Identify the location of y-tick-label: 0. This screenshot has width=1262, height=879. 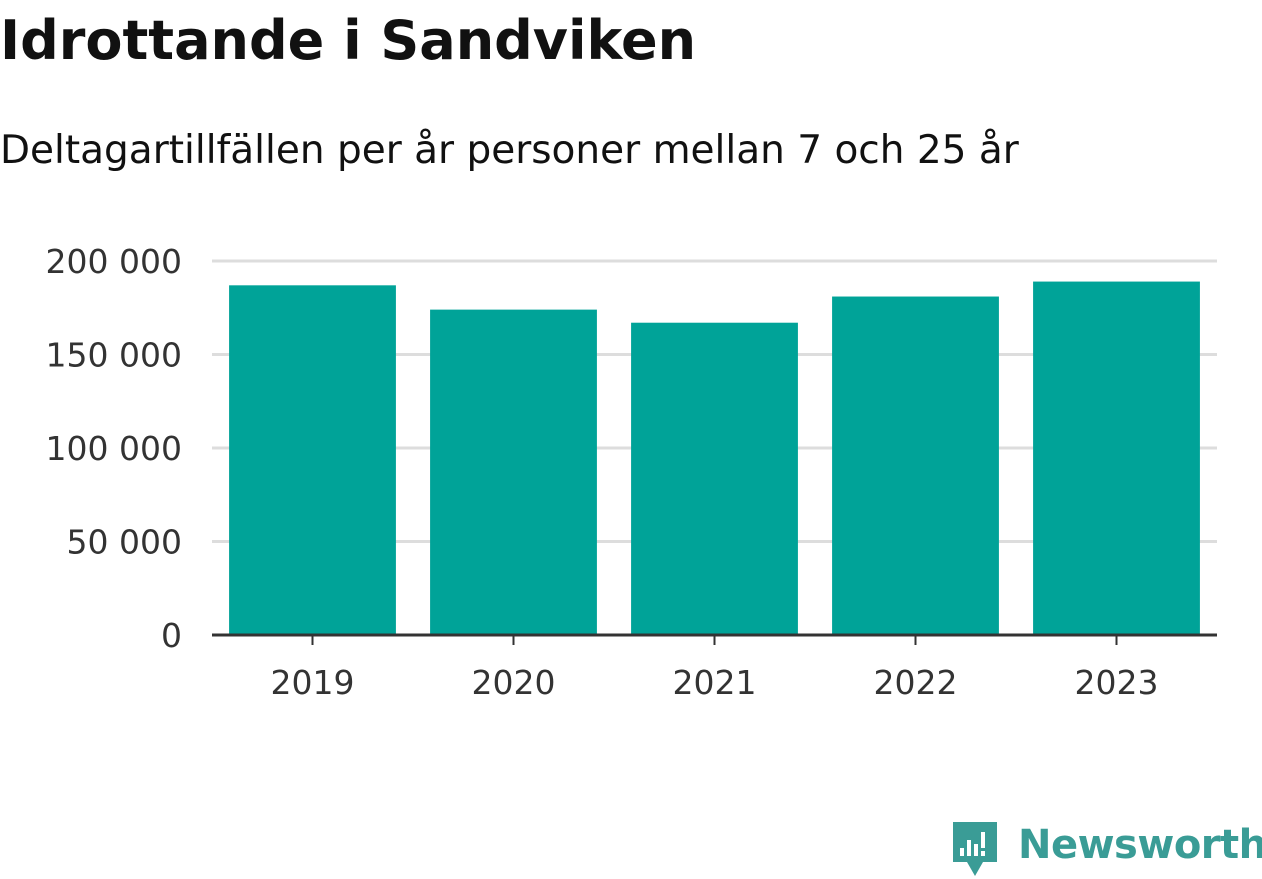
(171, 635).